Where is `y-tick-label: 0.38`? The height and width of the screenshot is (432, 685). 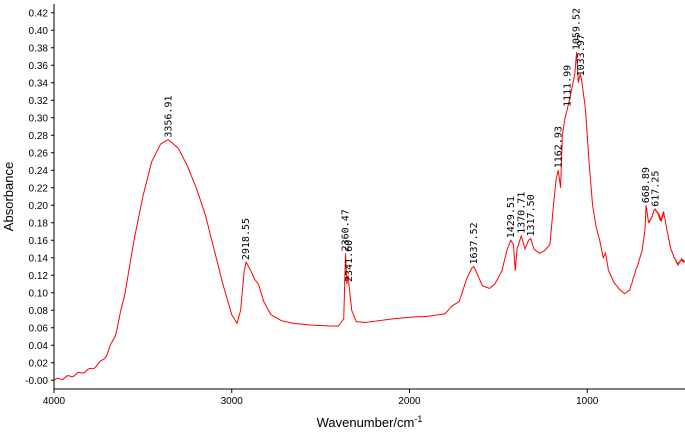
y-tick-label: 0.38 is located at coordinates (39, 48).